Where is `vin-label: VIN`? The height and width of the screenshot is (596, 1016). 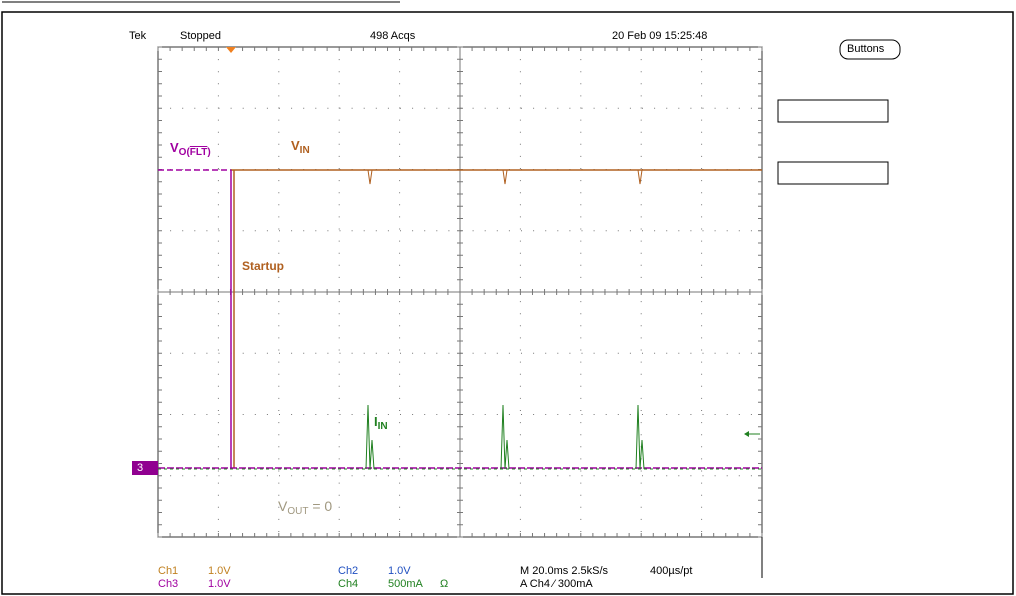
vin-label: VIN is located at coordinates (300, 147).